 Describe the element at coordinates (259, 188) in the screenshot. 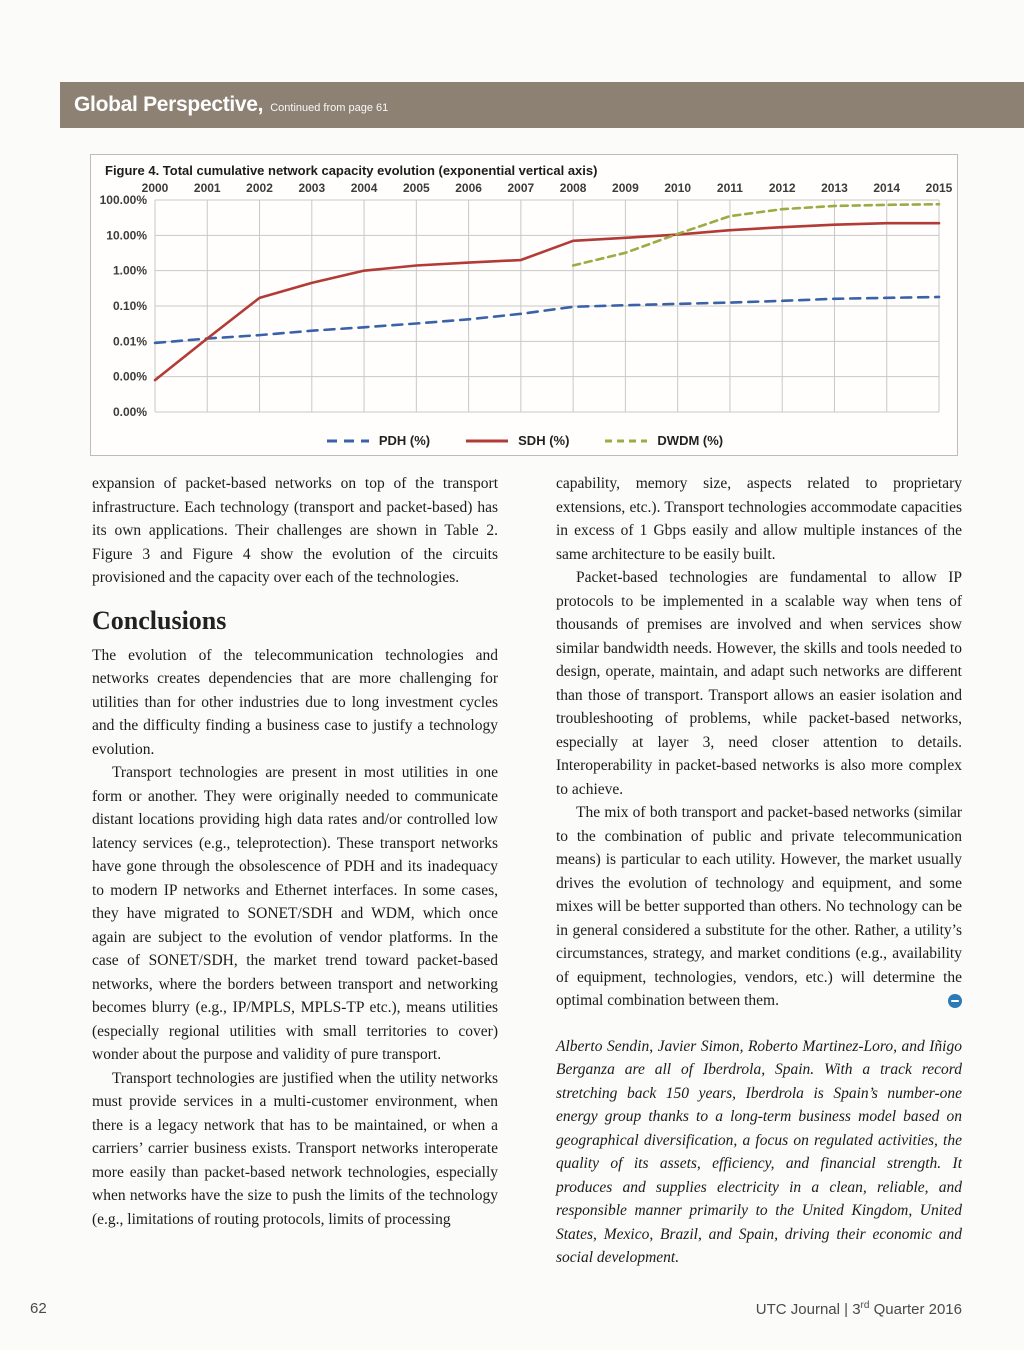

I see `axis-year-label: 2002` at that location.